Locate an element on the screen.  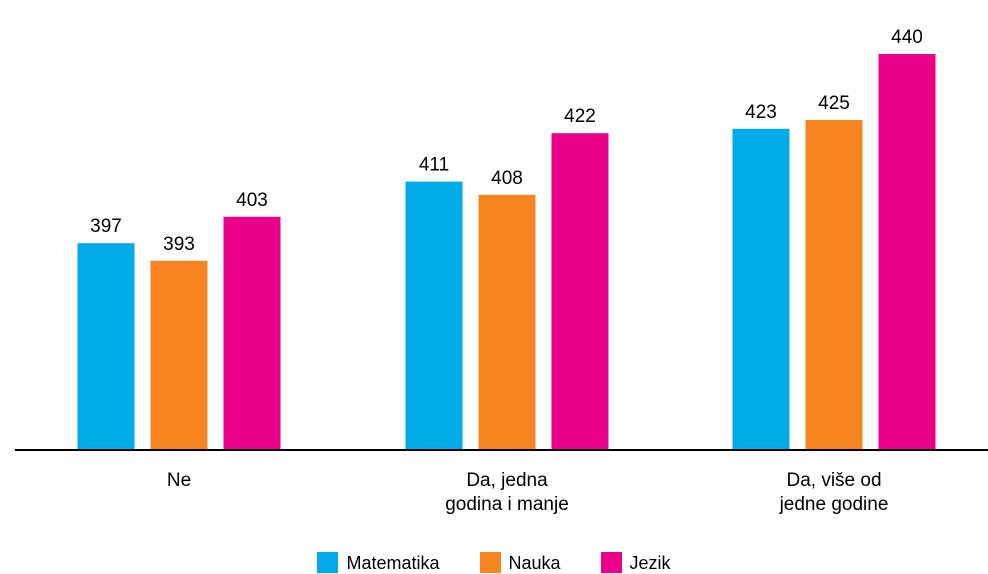
value-label-1-1: 408 is located at coordinates (507, 178).